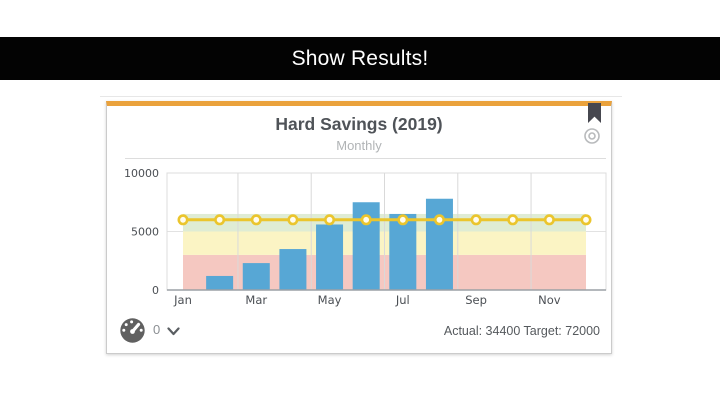 The width and height of the screenshot is (720, 405). I want to click on target-marker-Sep, so click(476, 220).